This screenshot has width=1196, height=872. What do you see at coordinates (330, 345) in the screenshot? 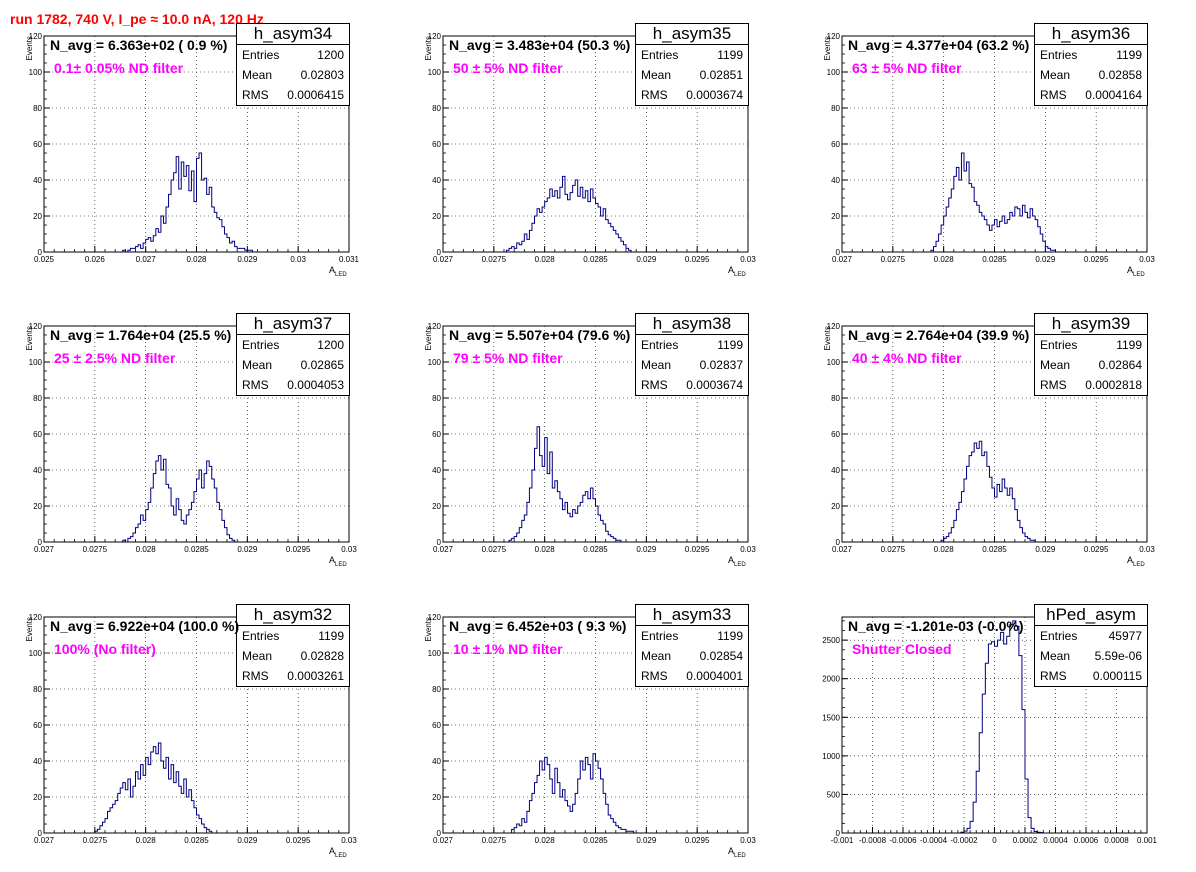
I see `stats-entries-value: 1200` at bounding box center [330, 345].